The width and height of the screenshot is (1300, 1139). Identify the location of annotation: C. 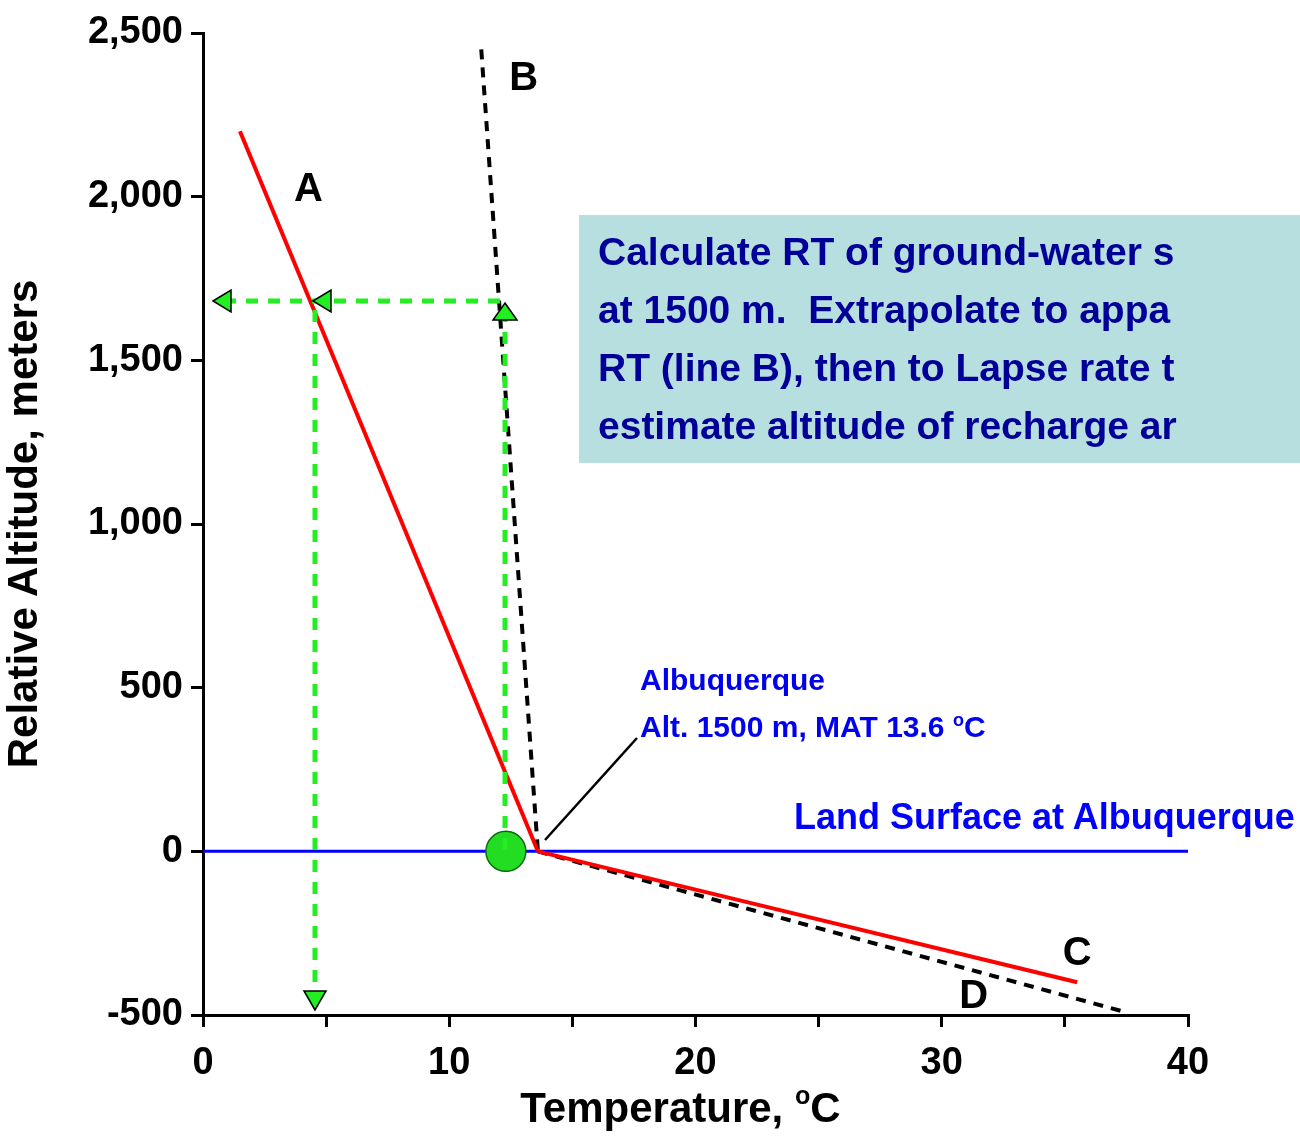
(1077, 951).